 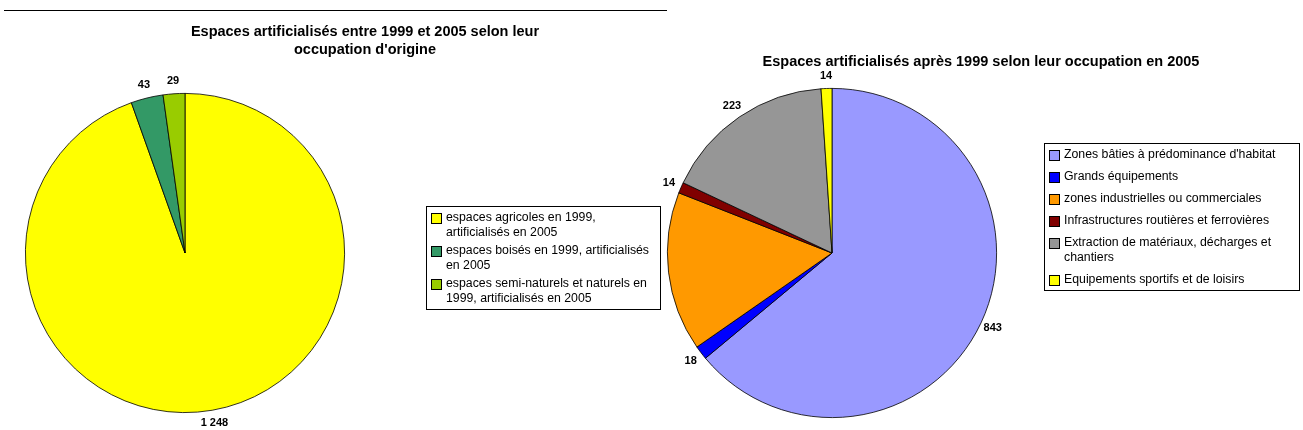 I want to click on legend-label: Equipements sportifs et de loisirs, so click(x=1154, y=279).